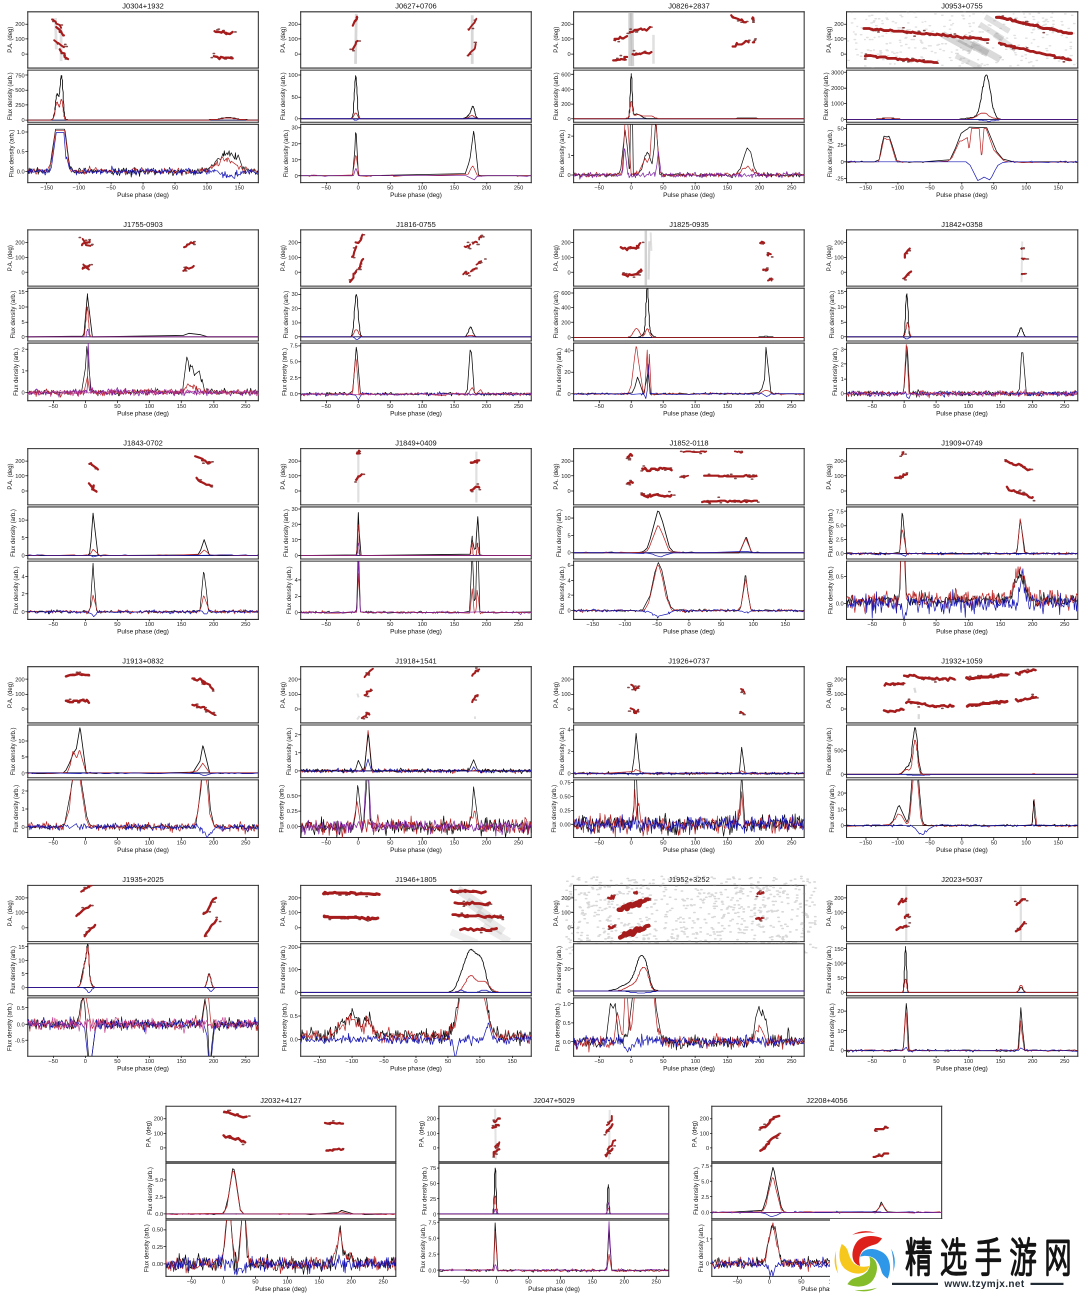 Image resolution: width=1080 pixels, height=1297 pixels. Describe the element at coordinates (567, 352) in the screenshot. I see `svg-text: 40` at that location.